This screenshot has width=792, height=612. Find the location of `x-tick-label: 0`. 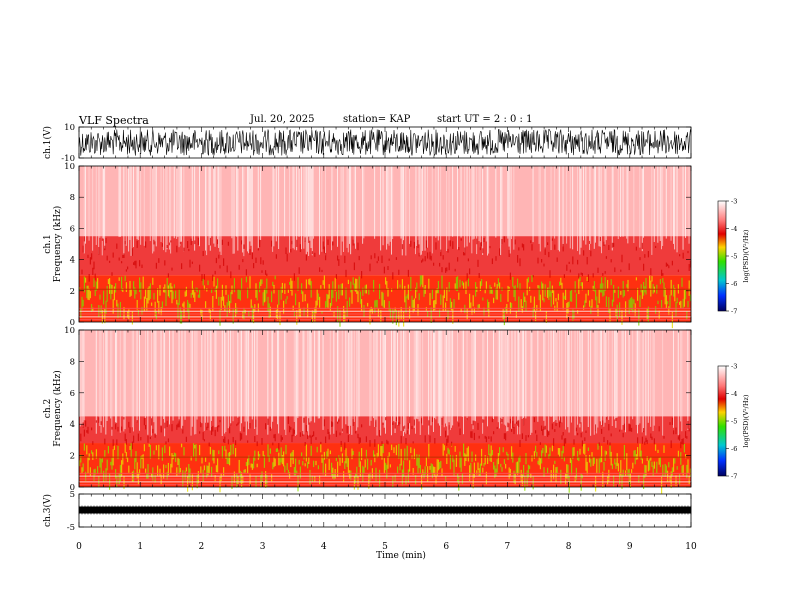

x-tick-label: 0 is located at coordinates (79, 547).